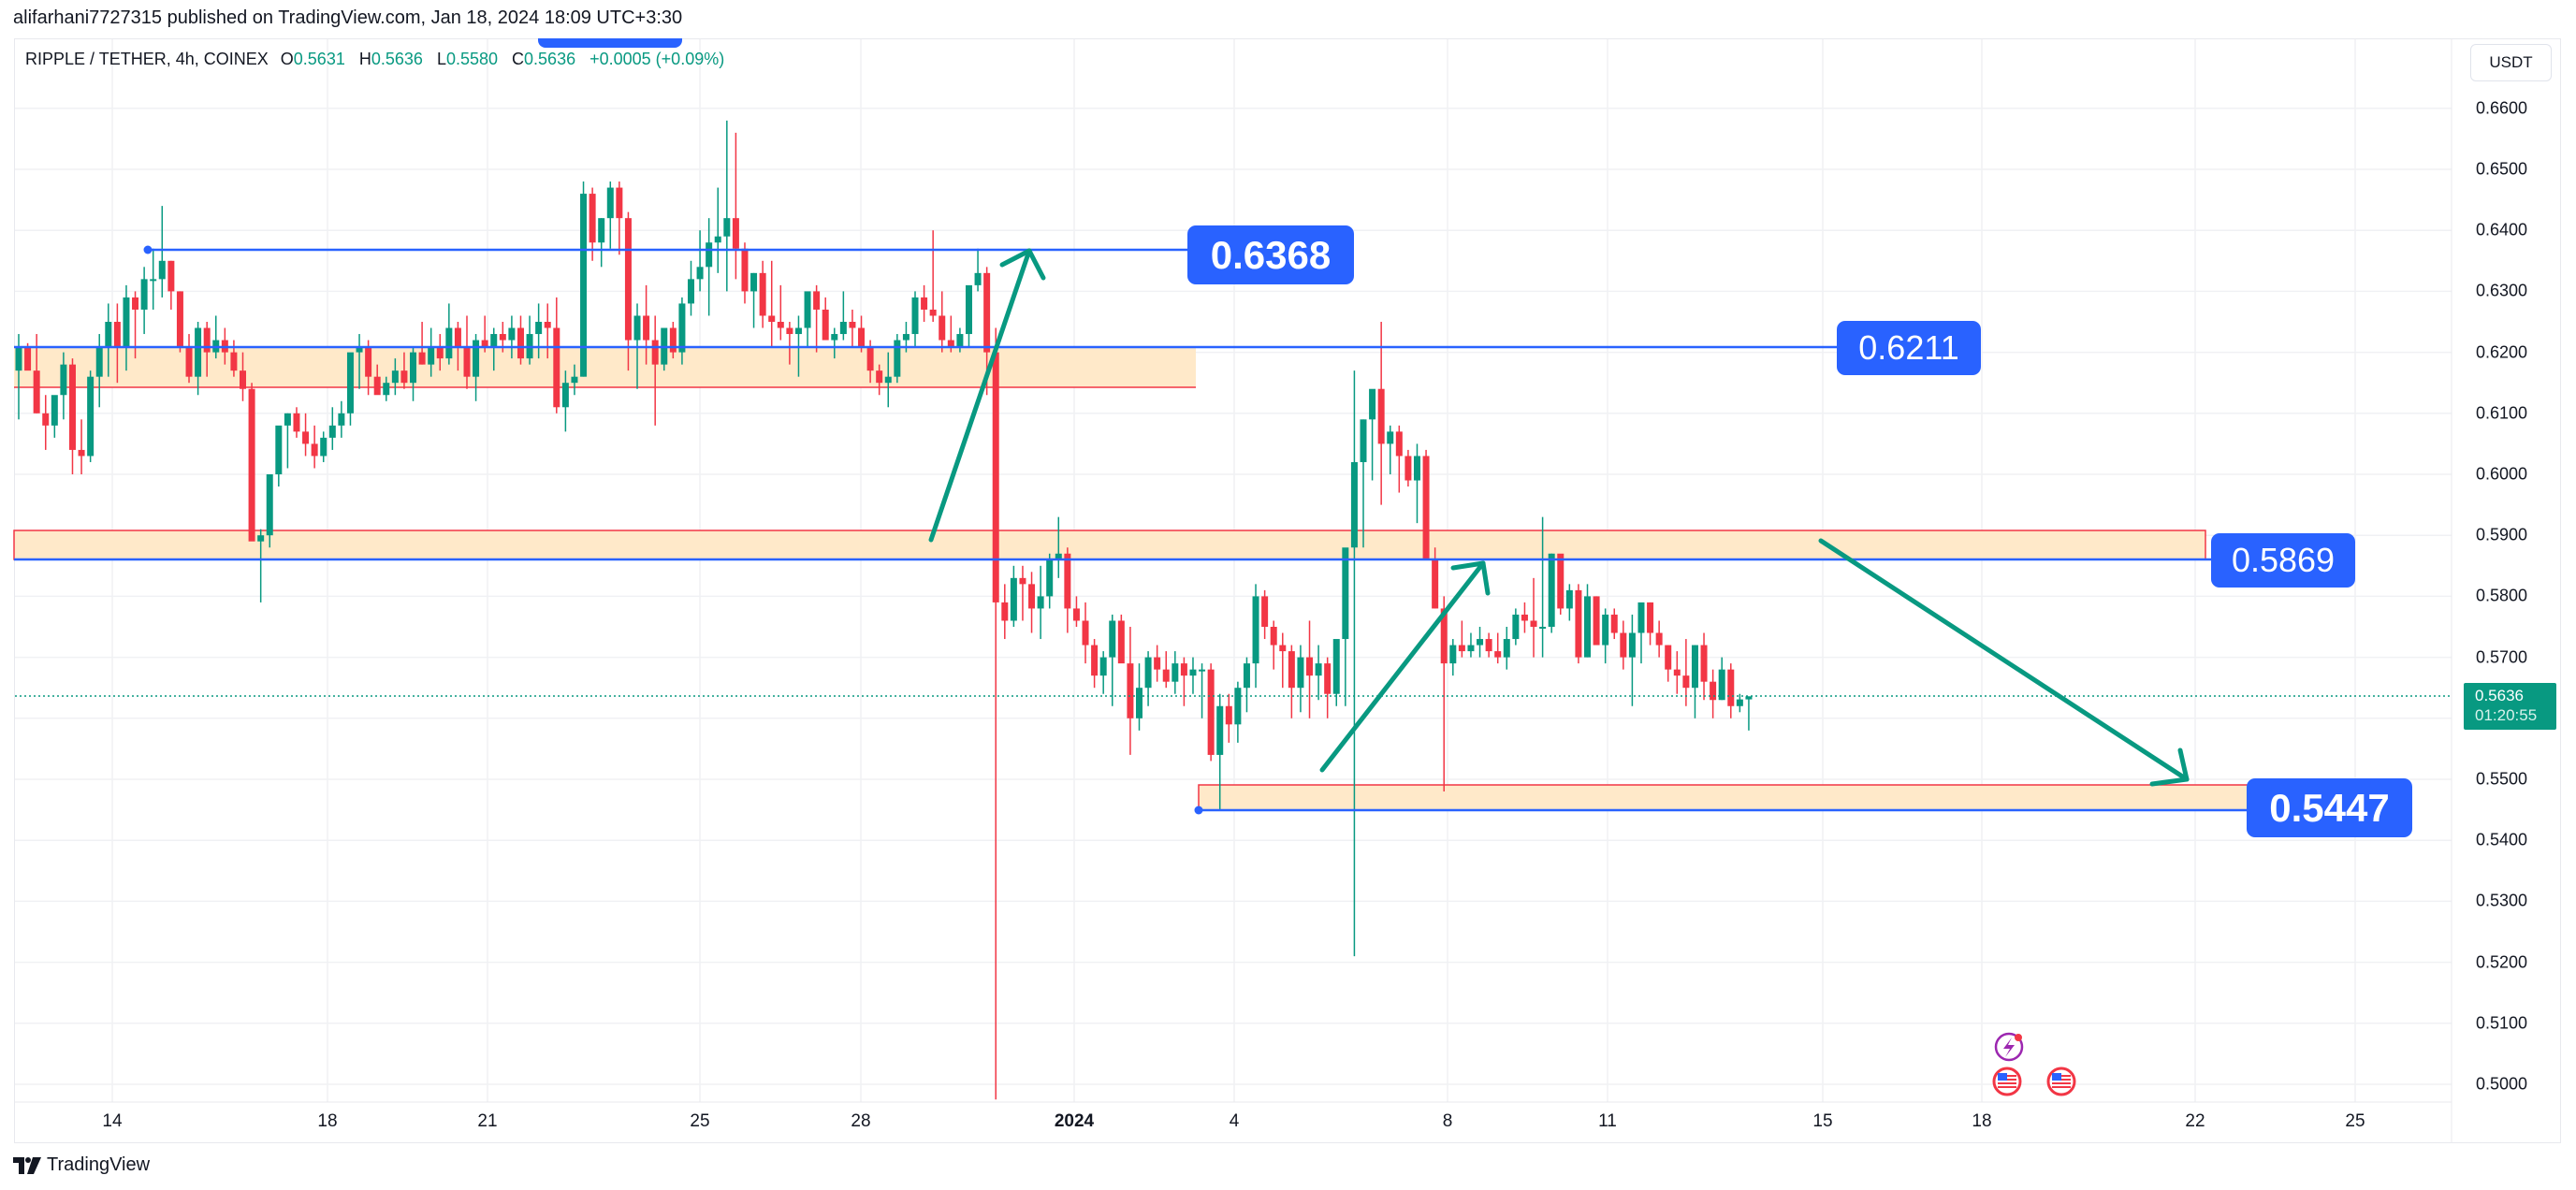 Image resolution: width=2576 pixels, height=1190 pixels. Describe the element at coordinates (610, 43) in the screenshot. I see `drawing-toolbar-handle` at that location.